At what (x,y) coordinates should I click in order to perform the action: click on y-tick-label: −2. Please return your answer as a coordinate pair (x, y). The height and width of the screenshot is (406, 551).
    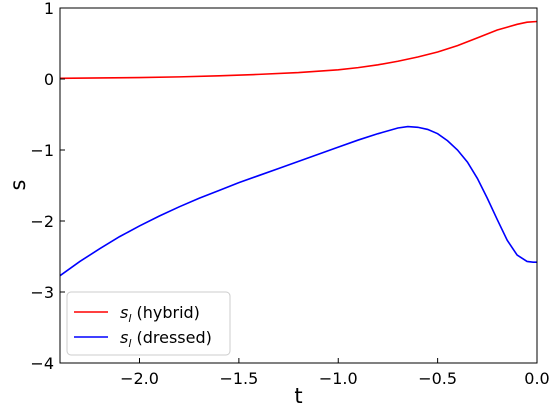
    Looking at the image, I should click on (42, 221).